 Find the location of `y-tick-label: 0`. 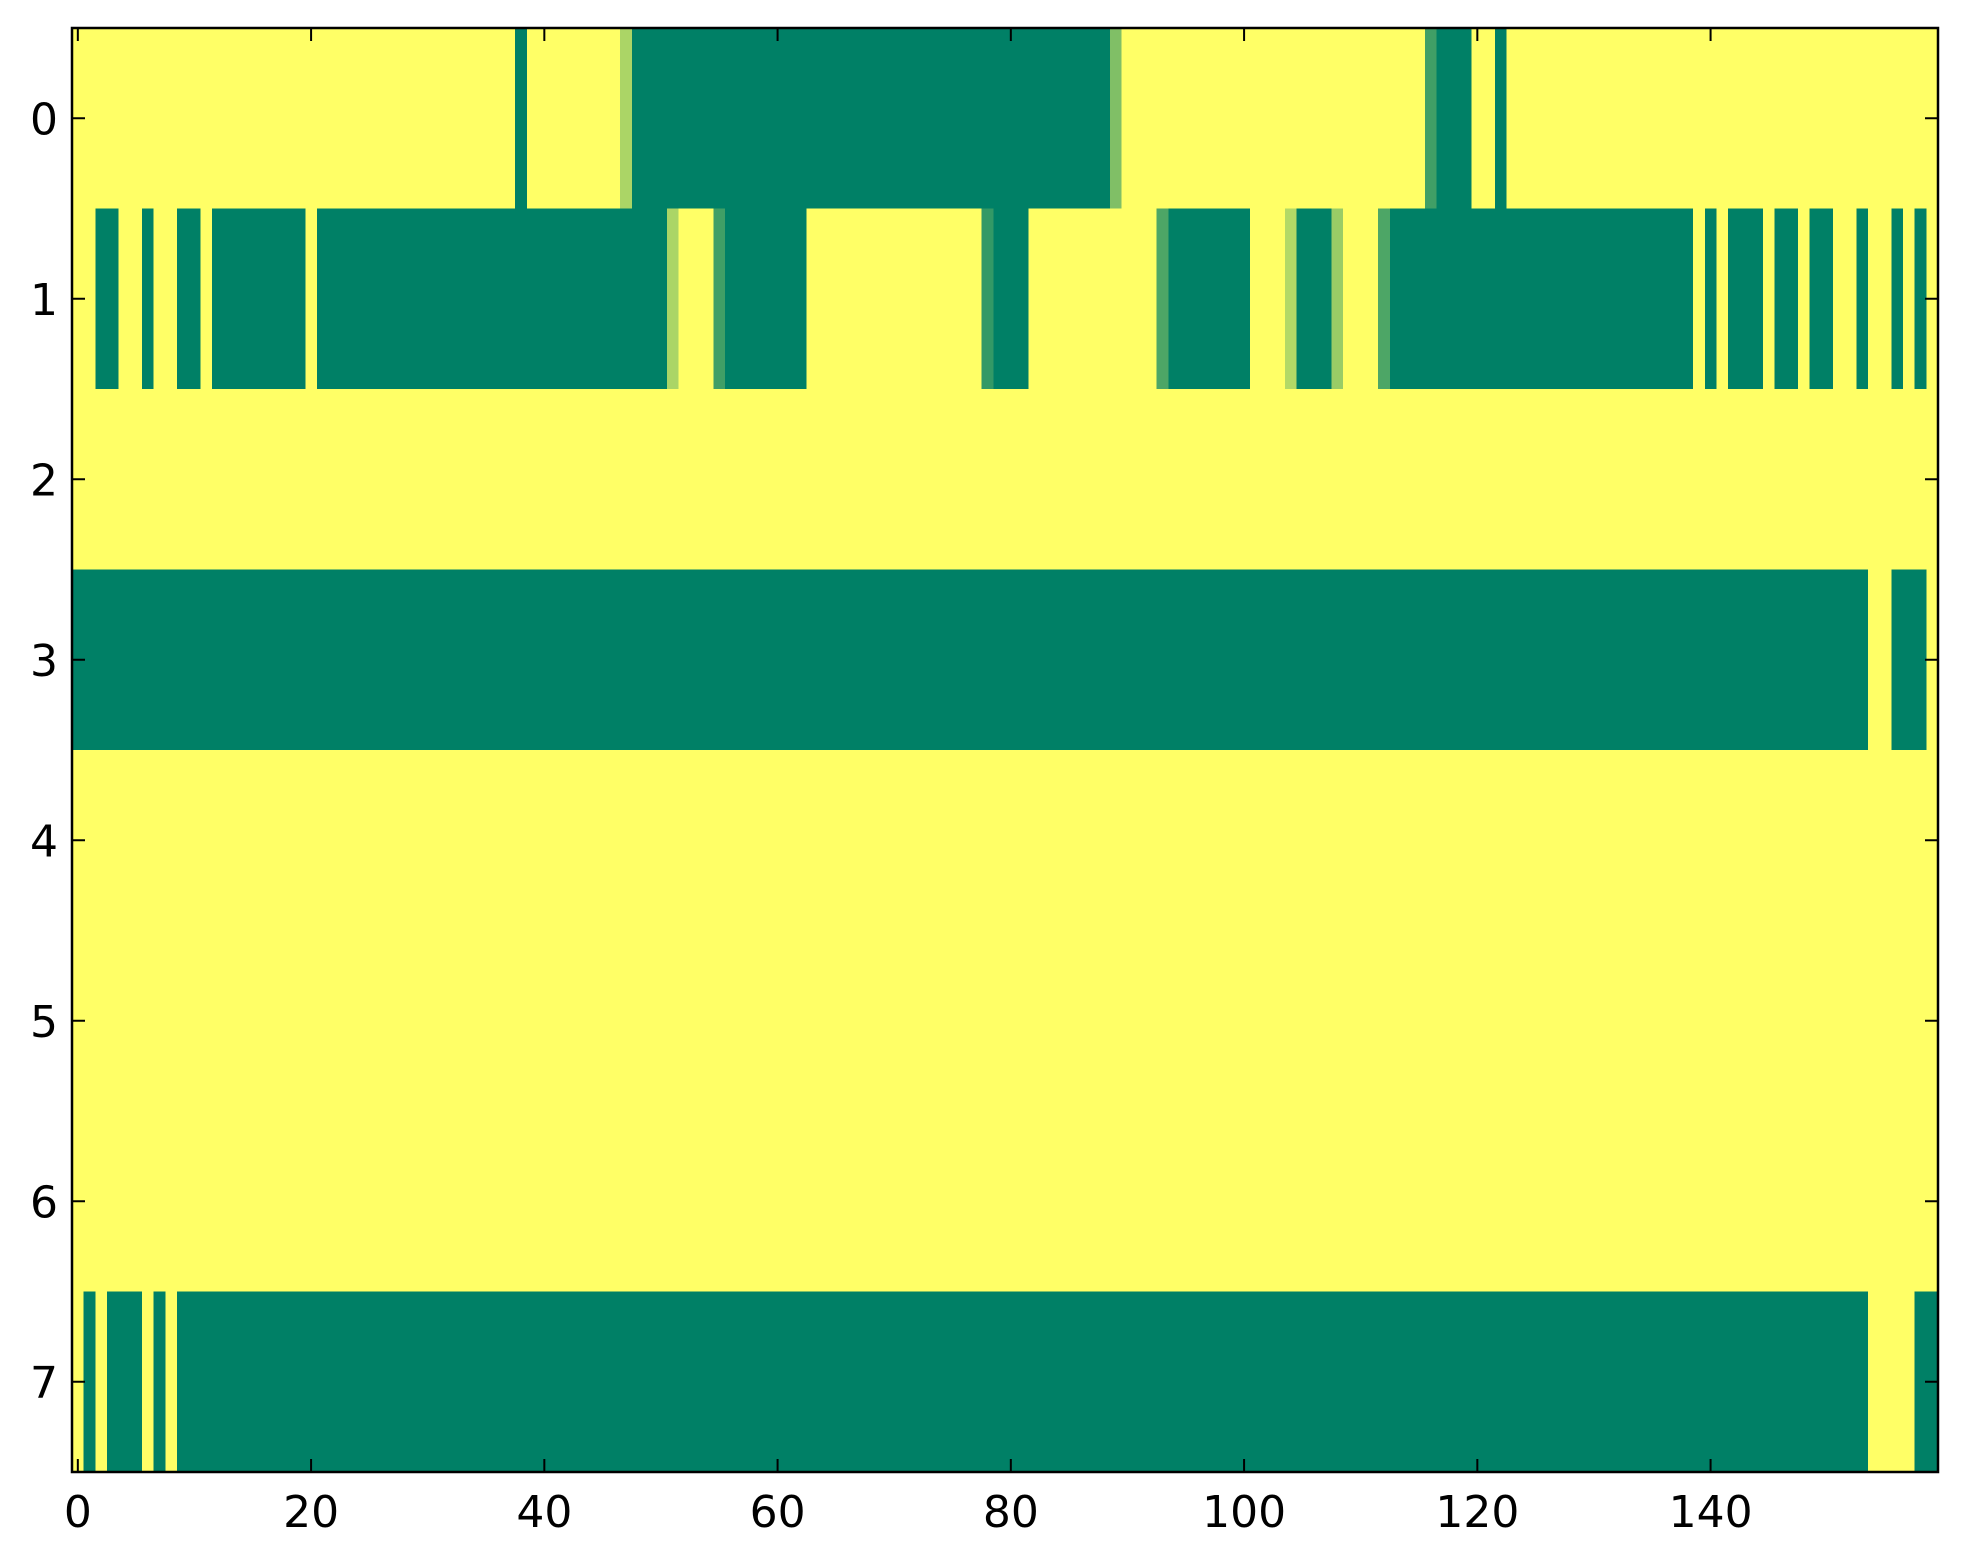

y-tick-label: 0 is located at coordinates (44, 119).